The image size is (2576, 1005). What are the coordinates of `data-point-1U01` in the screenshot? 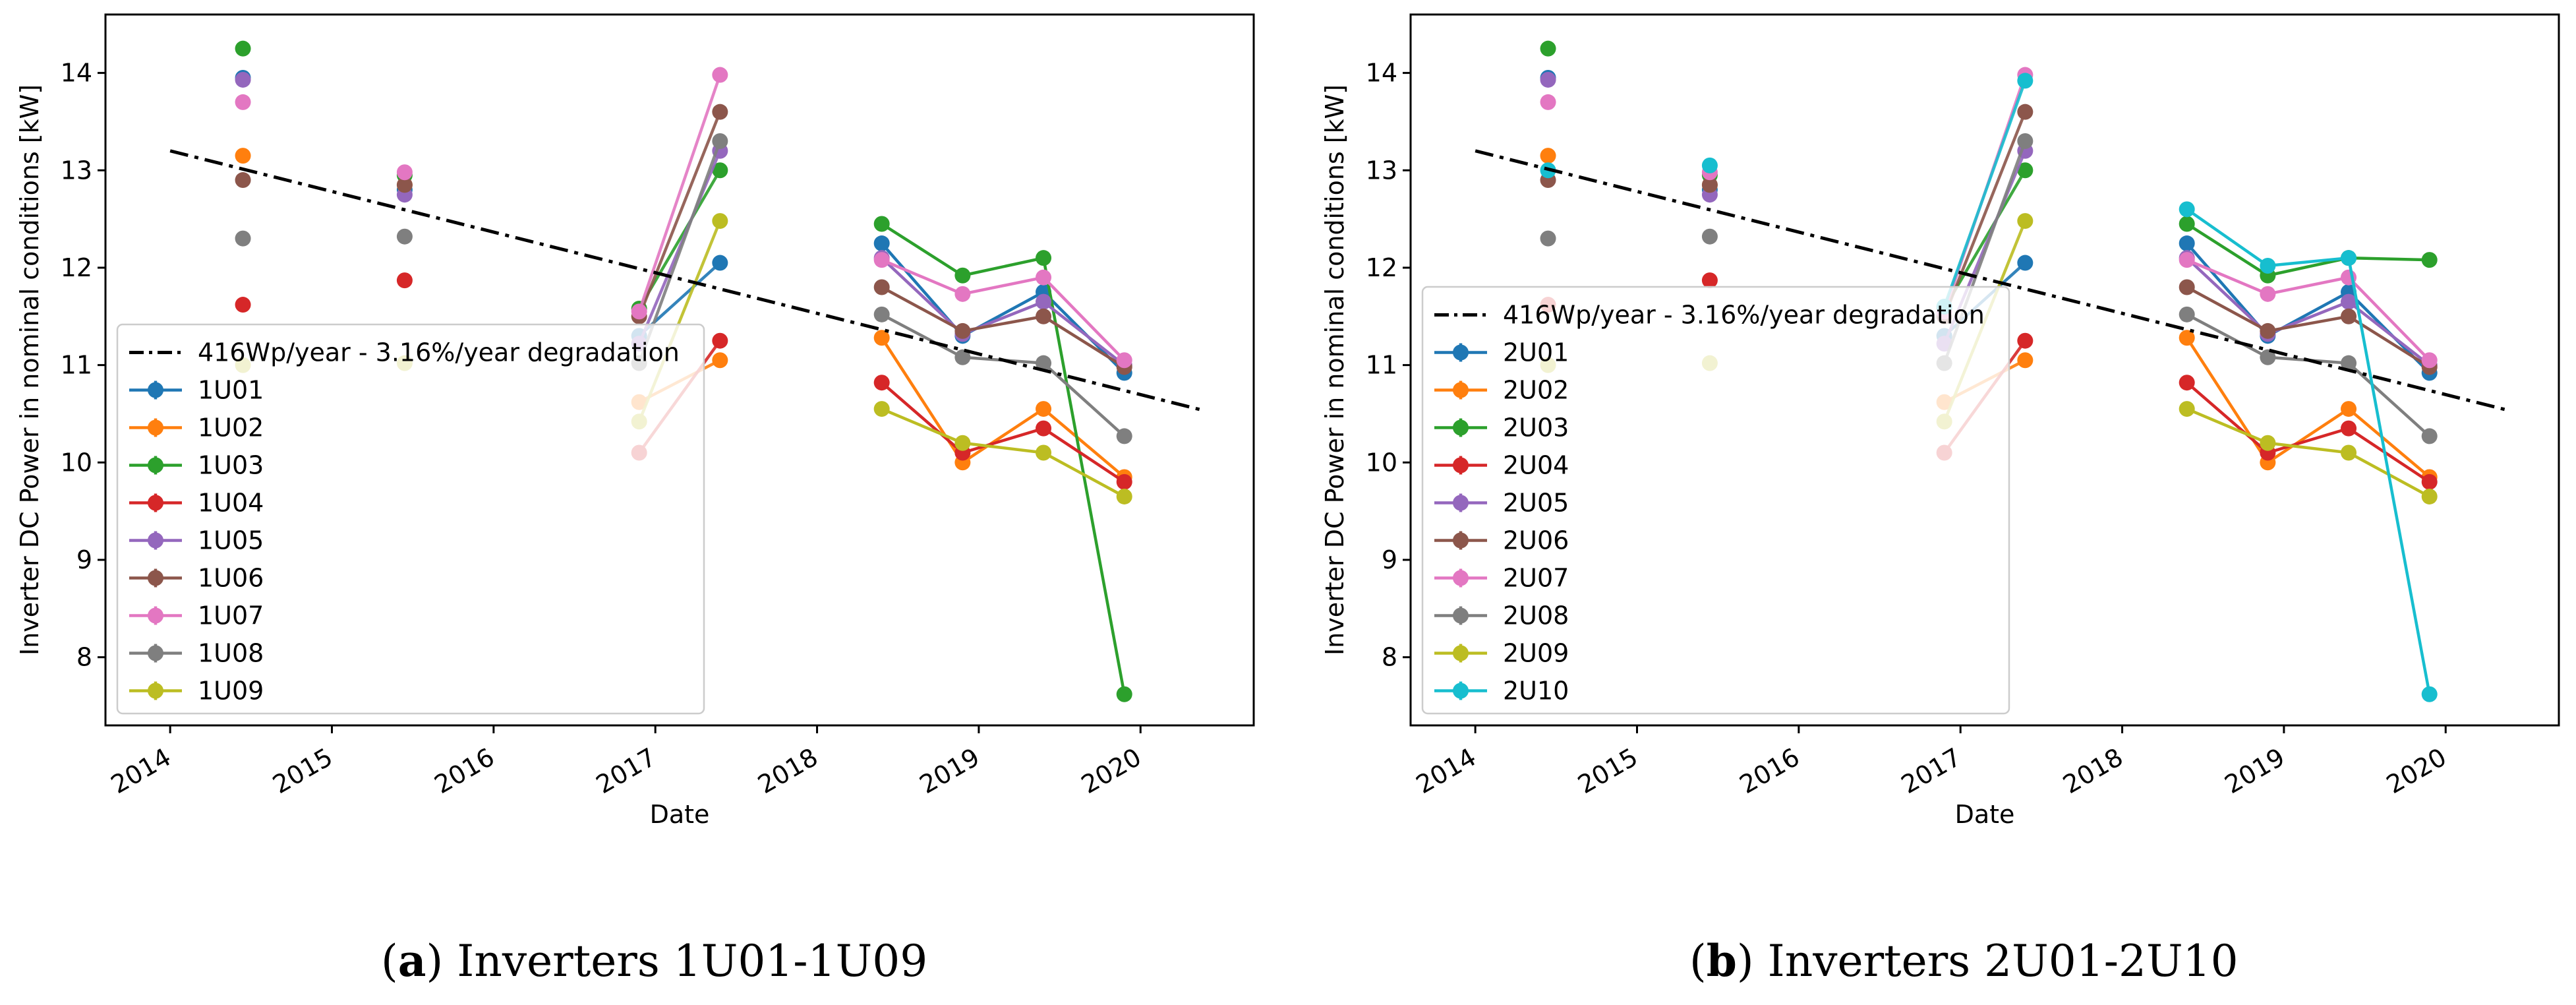 It's located at (882, 243).